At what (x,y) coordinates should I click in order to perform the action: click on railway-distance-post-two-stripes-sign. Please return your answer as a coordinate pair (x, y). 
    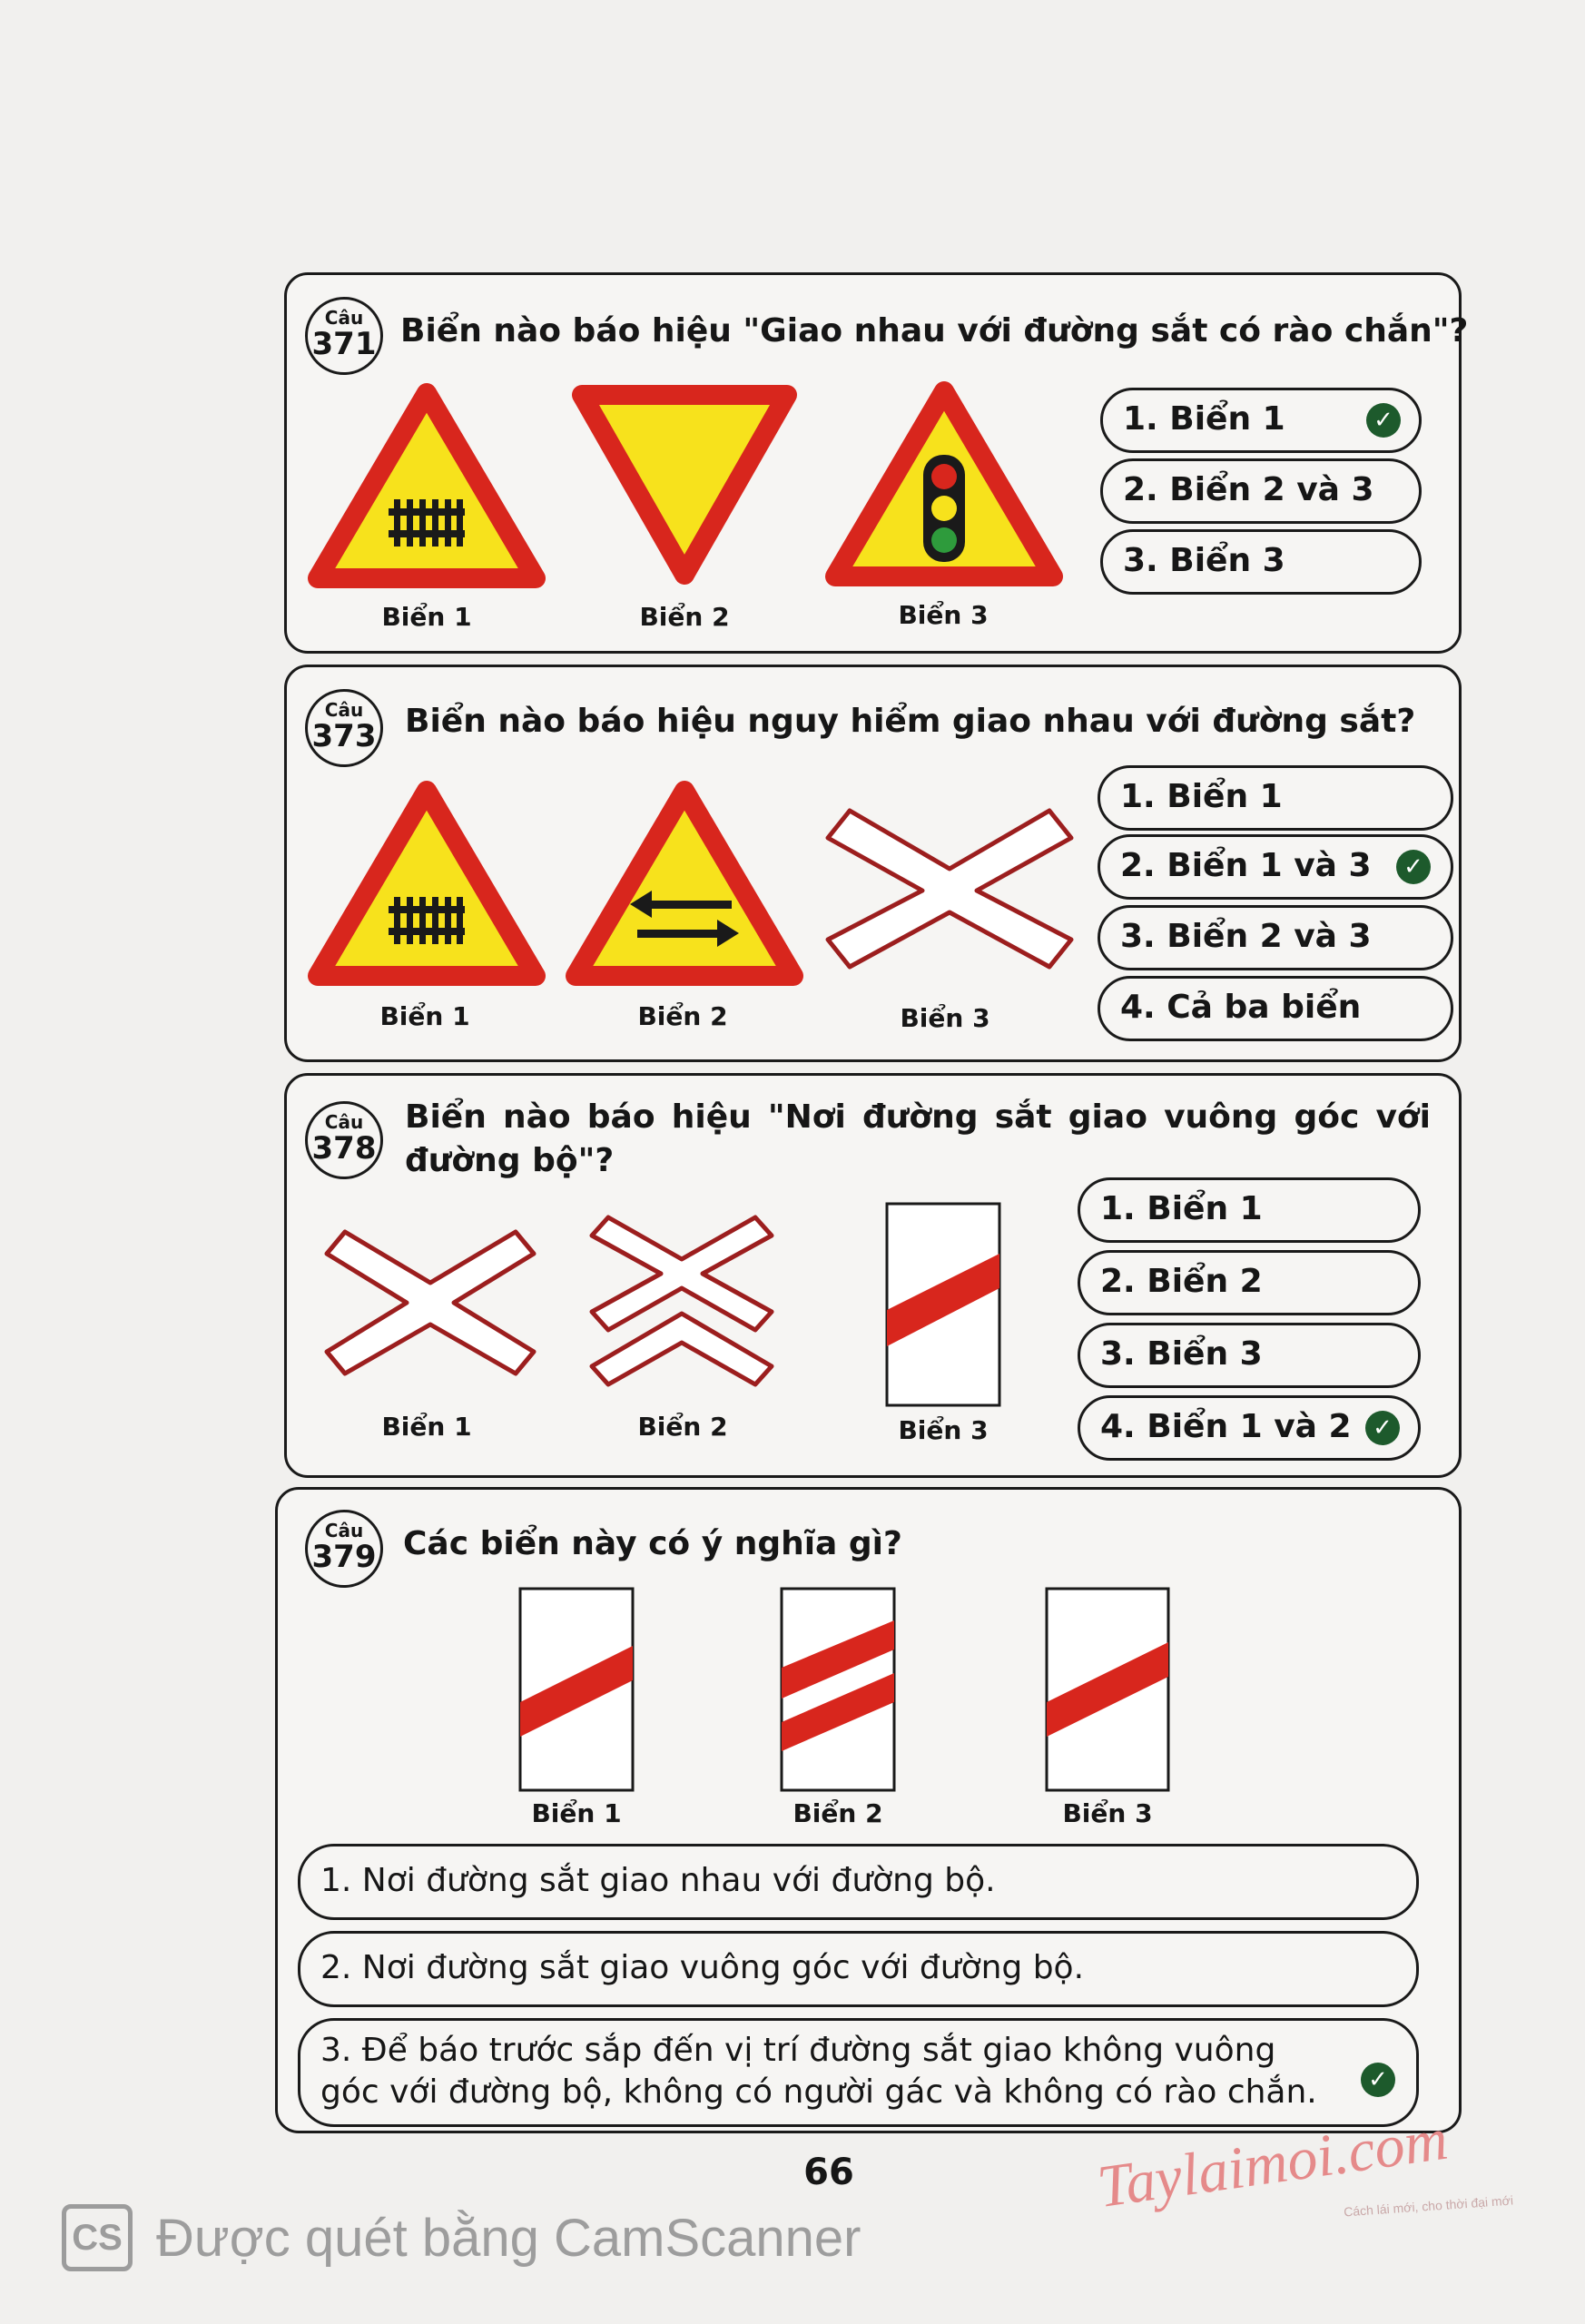
    Looking at the image, I should click on (838, 1689).